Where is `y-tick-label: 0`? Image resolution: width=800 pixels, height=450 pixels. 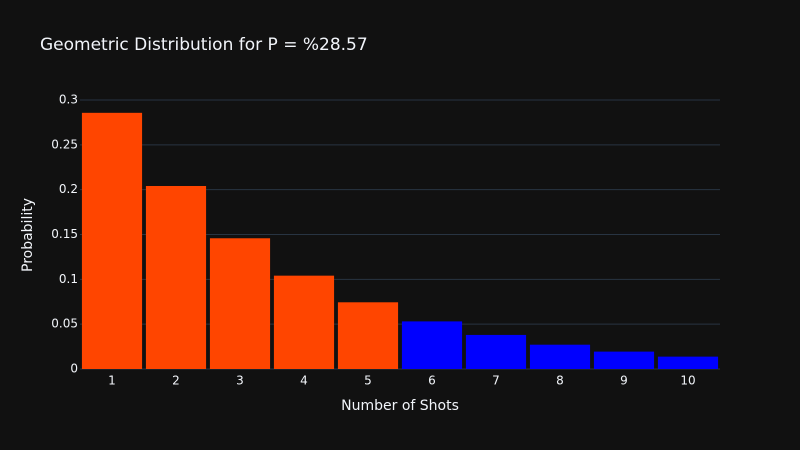 y-tick-label: 0 is located at coordinates (74, 369).